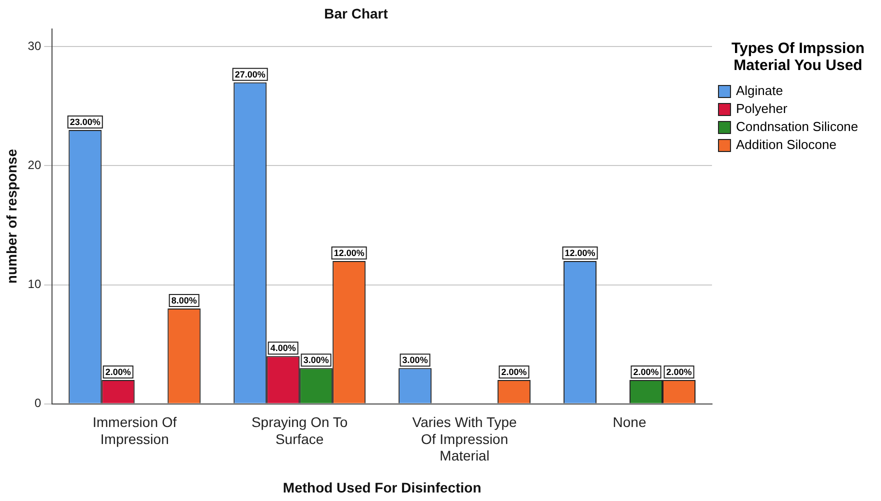  What do you see at coordinates (35, 165) in the screenshot?
I see `y-tick-label: 20` at bounding box center [35, 165].